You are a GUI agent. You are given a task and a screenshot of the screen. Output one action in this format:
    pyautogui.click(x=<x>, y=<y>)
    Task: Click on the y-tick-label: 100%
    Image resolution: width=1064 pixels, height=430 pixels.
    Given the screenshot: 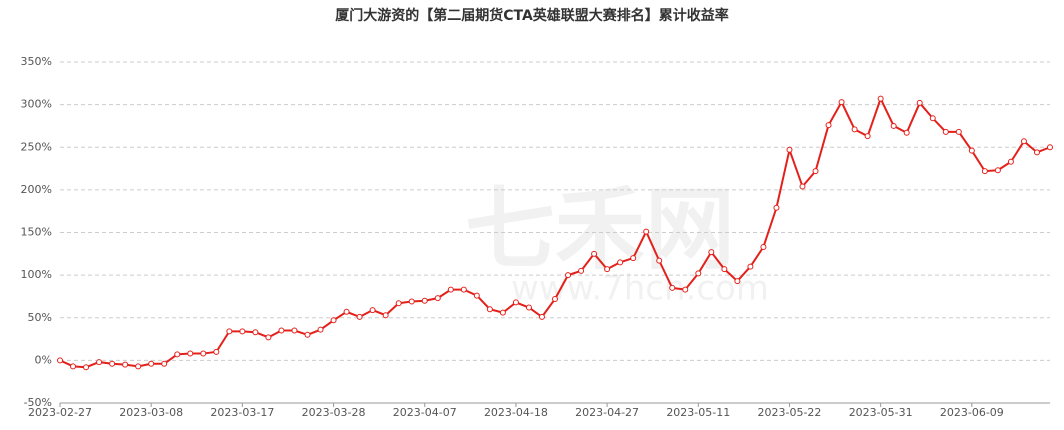 What is the action you would take?
    pyautogui.click(x=36, y=274)
    